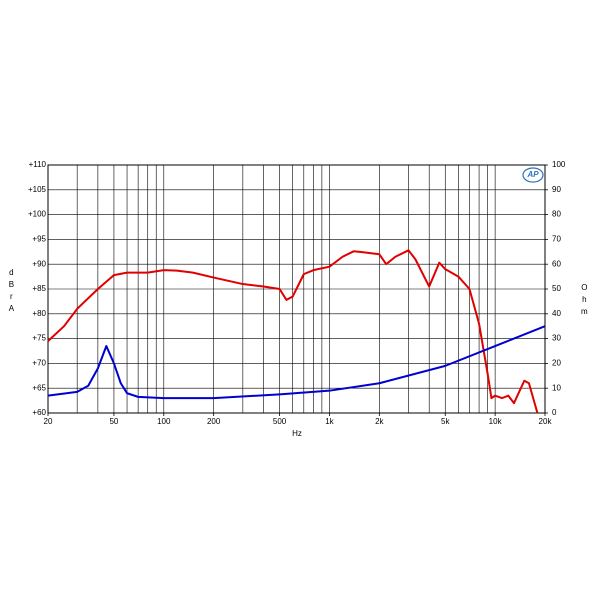 The image size is (600, 600). What do you see at coordinates (297, 433) in the screenshot?
I see `x-axis-label: Hz` at bounding box center [297, 433].